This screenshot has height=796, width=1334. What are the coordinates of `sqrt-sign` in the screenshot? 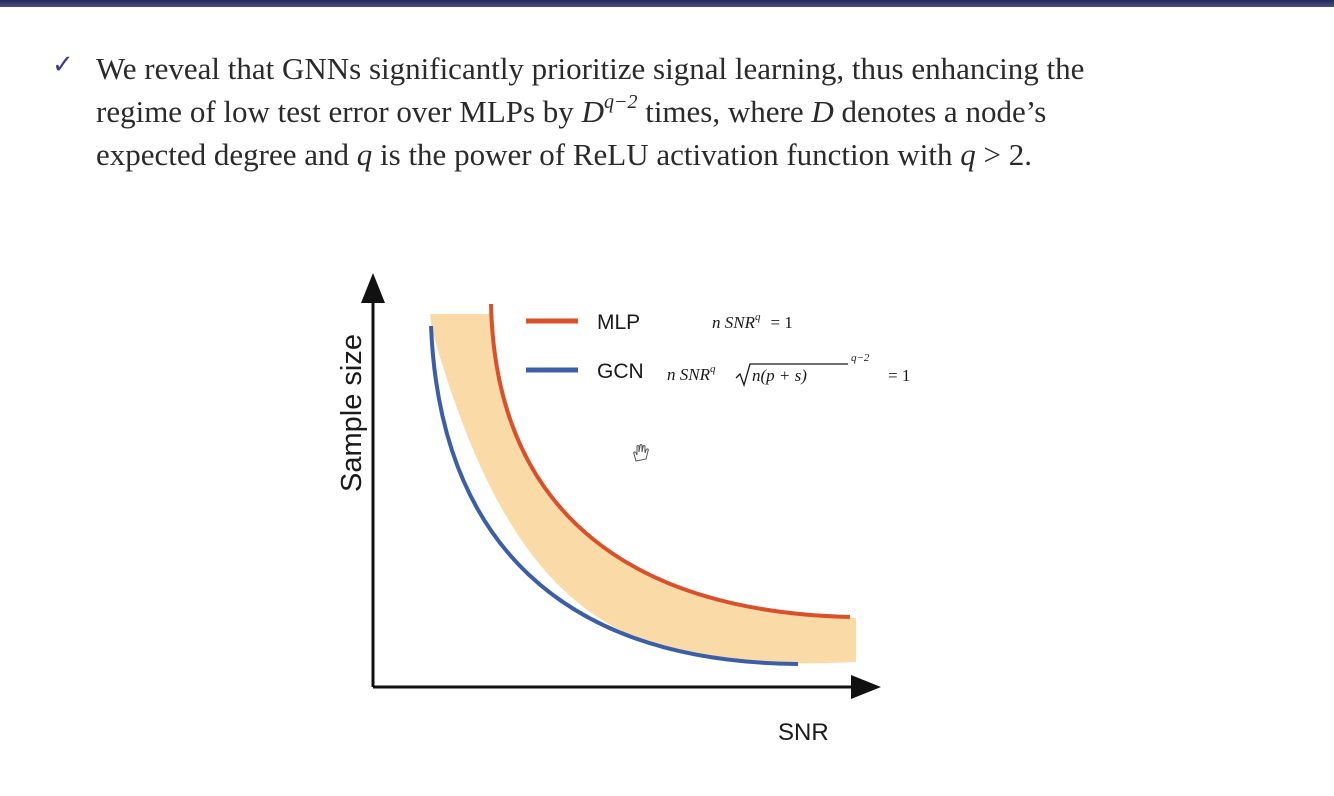 It's located at (791, 375).